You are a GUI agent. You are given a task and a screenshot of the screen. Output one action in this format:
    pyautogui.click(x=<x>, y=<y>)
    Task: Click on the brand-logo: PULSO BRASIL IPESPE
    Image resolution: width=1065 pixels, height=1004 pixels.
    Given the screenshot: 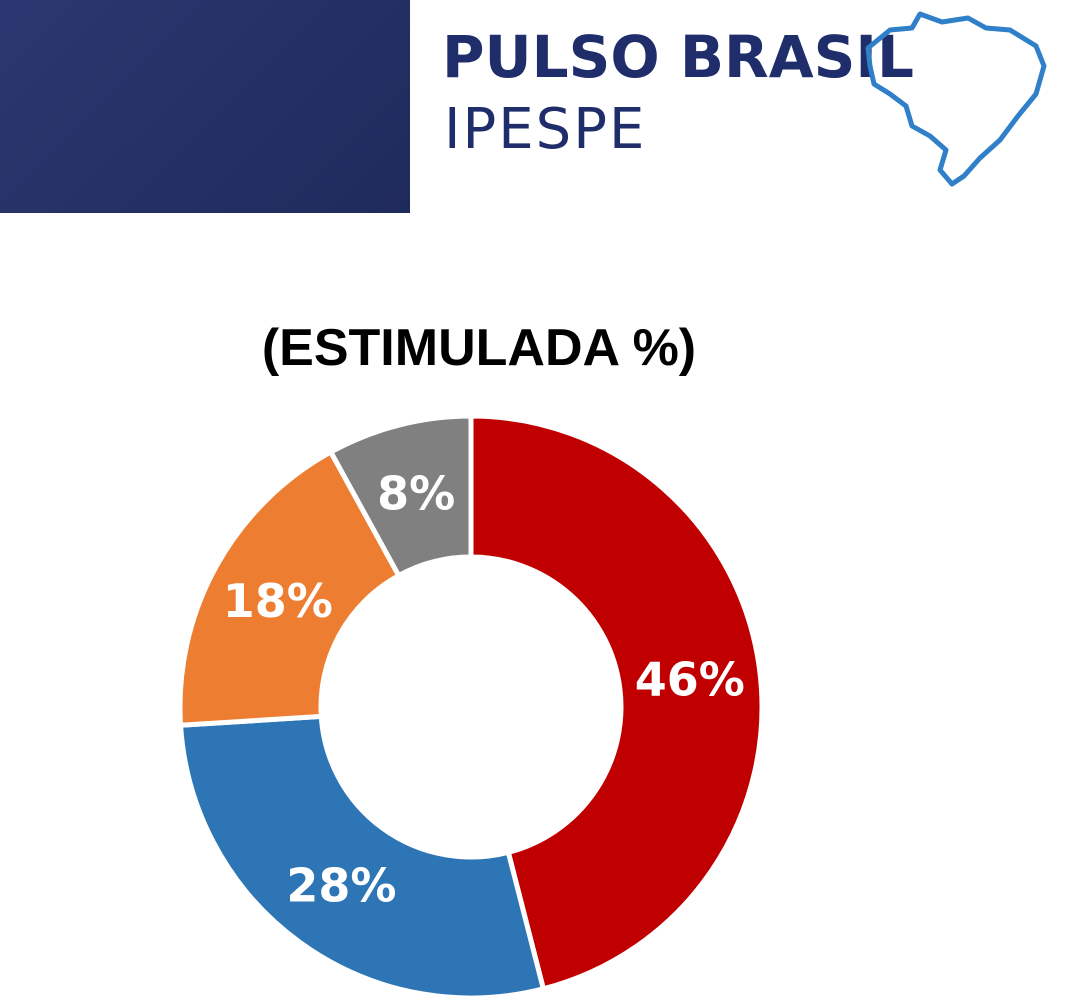 What is the action you would take?
    pyautogui.click(x=747, y=109)
    